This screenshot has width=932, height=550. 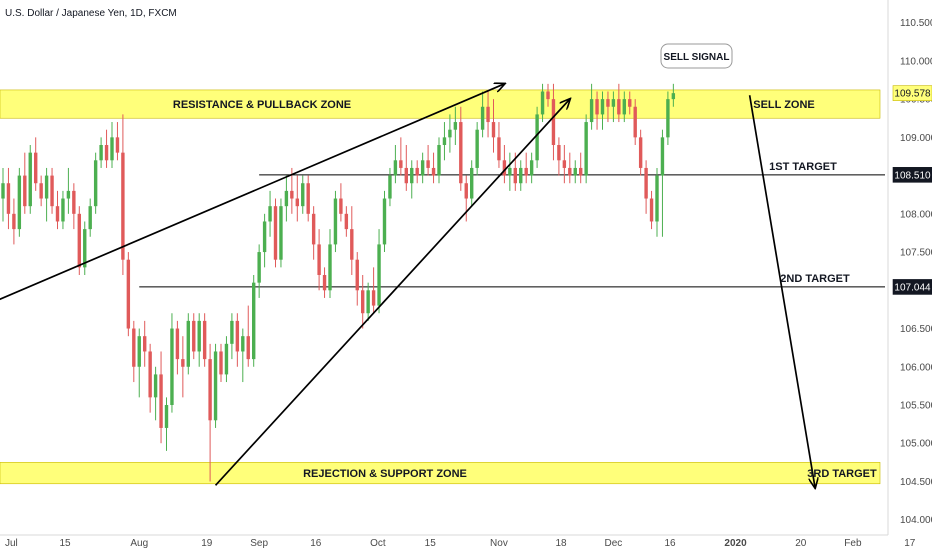 I want to click on x-tick-label: 19, so click(x=207, y=543).